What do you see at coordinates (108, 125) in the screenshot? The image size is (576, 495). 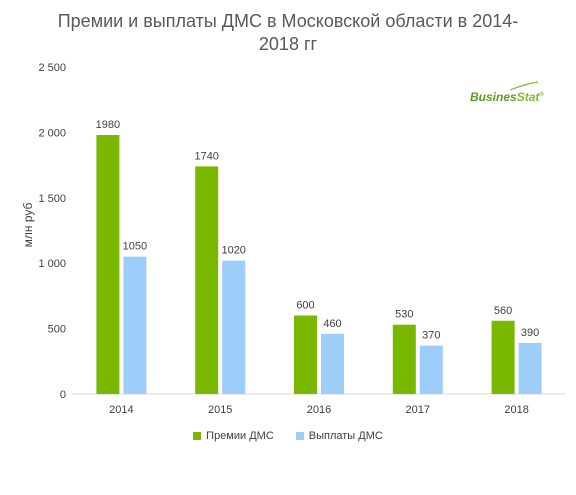 I see `data-label-premiums: 1980` at bounding box center [108, 125].